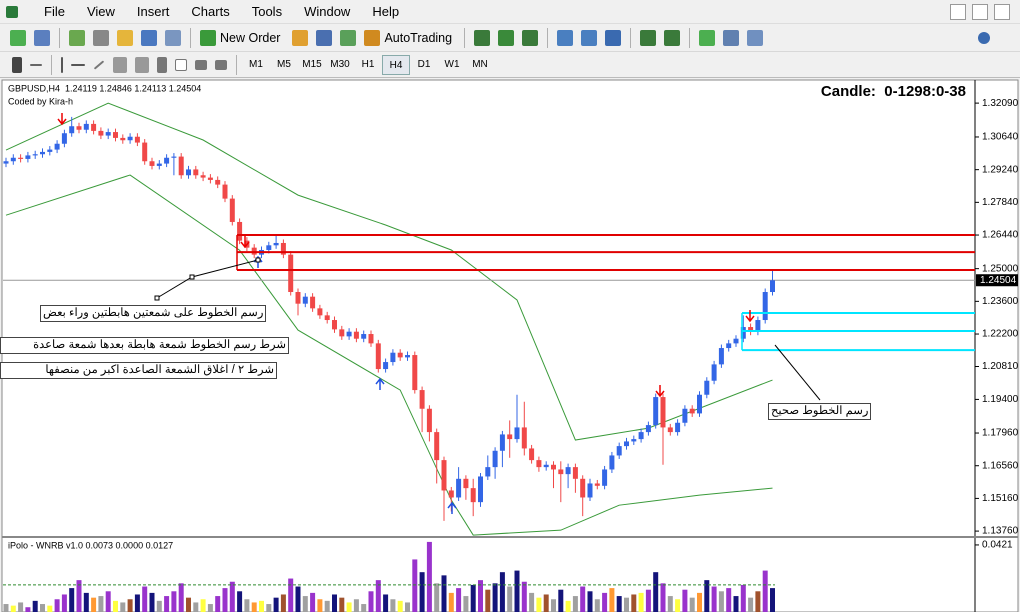  I want to click on zoom-out-button, so click(589, 37).